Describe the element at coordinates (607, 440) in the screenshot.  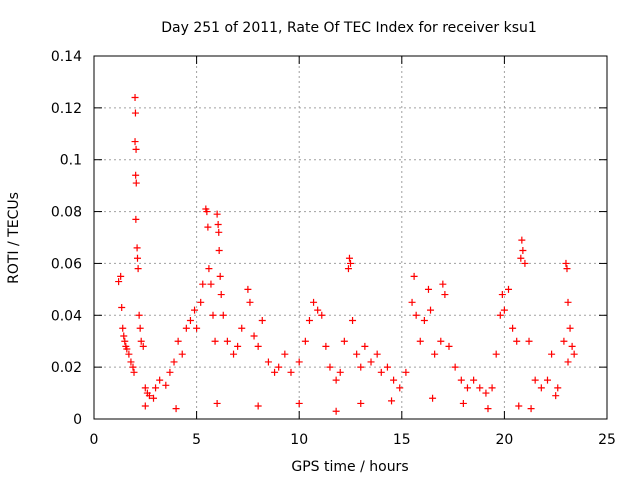
I see `x-tick-label: 25` at that location.